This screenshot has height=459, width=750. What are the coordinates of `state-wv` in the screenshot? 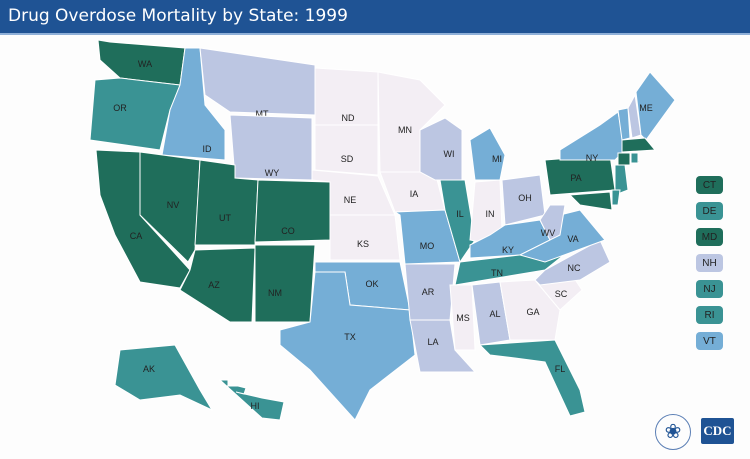 It's located at (552, 222).